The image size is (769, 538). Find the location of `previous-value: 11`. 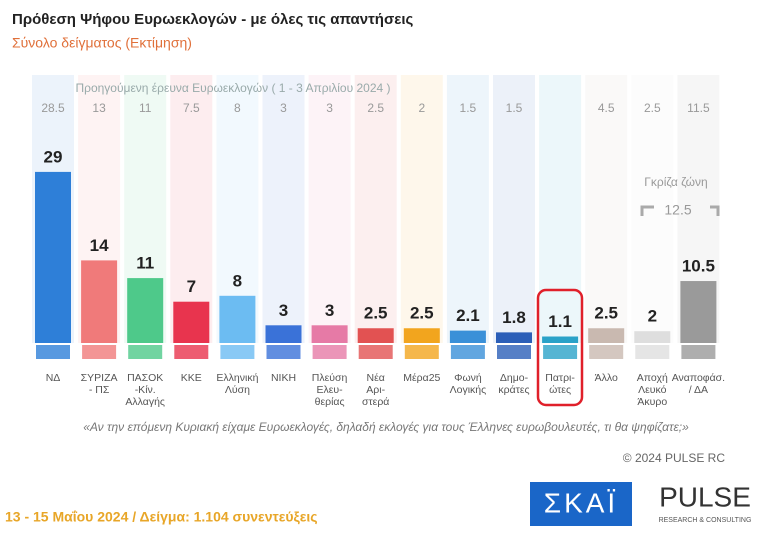

previous-value: 11 is located at coordinates (145, 108).